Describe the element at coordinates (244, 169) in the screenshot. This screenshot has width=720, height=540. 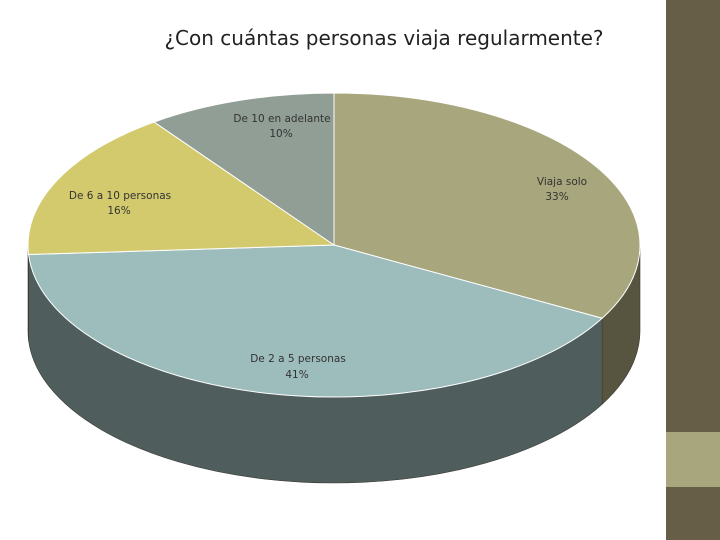
I see `pie-slice-de-10-en-adelante` at that location.